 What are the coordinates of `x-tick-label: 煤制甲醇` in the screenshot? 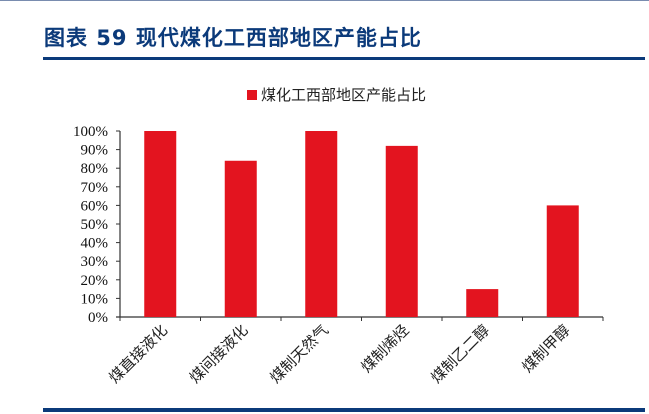 It's located at (546, 349).